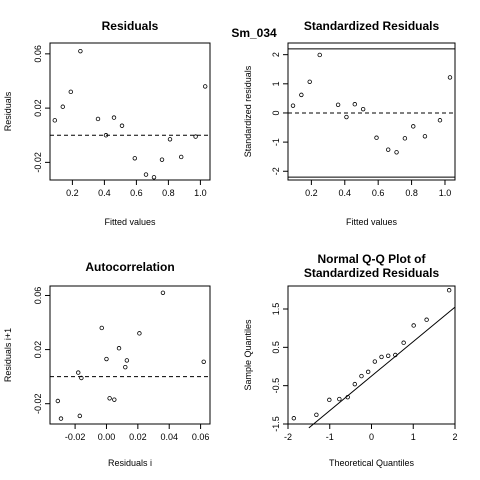 The image size is (480, 480). What do you see at coordinates (129, 267) in the screenshot?
I see `panel-title: Autocorrelation` at bounding box center [129, 267].